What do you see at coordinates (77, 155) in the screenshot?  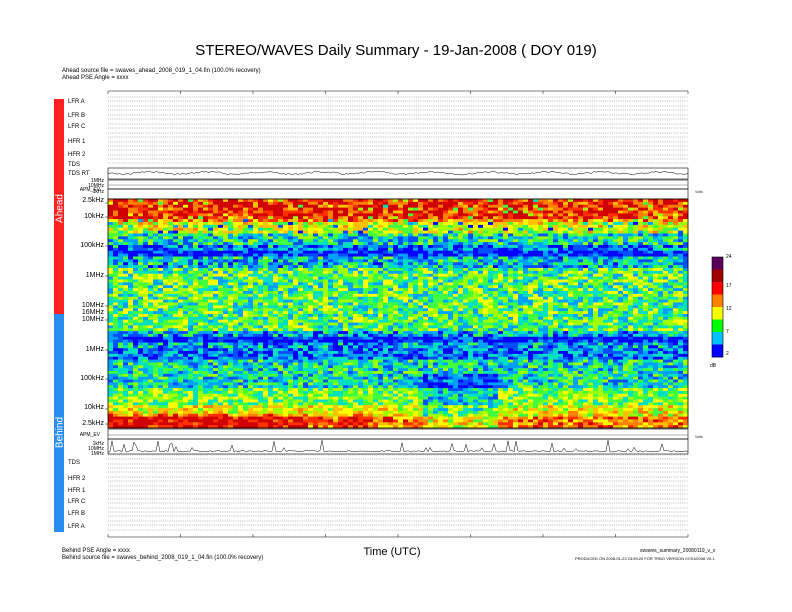 I see `ahead-row-label: HFR 2` at bounding box center [77, 155].